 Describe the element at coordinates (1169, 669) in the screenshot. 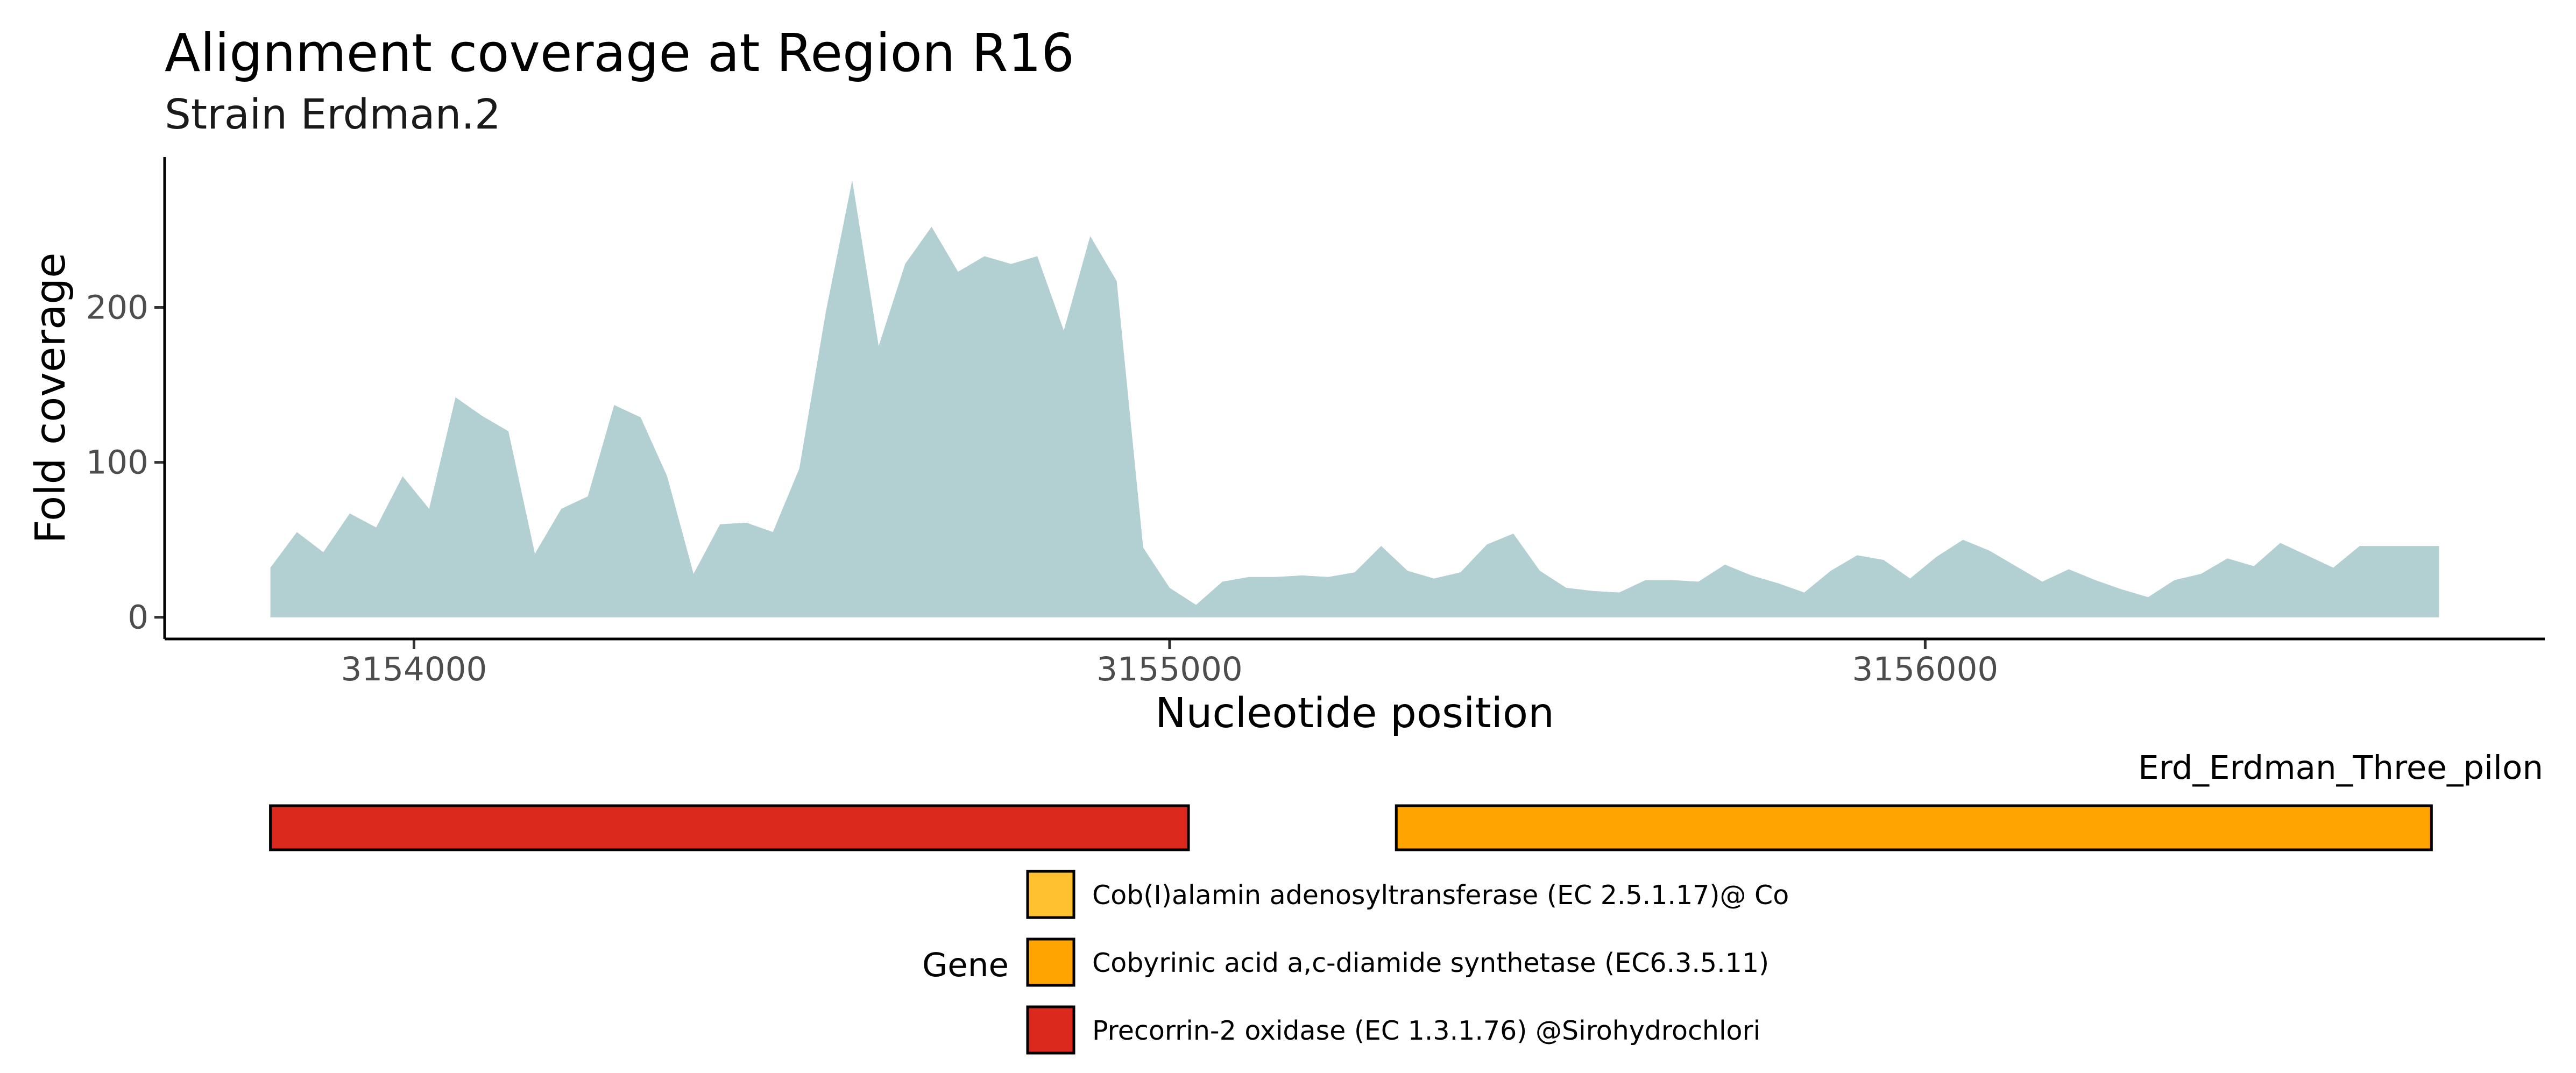

I see `x-tick-label: 3155000` at that location.